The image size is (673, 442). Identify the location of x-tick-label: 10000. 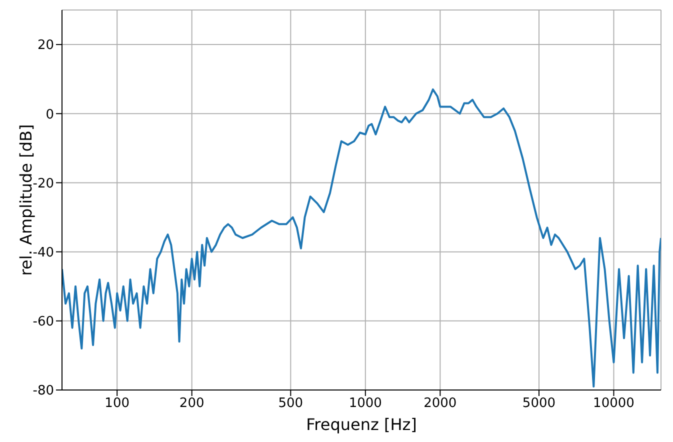
(613, 404).